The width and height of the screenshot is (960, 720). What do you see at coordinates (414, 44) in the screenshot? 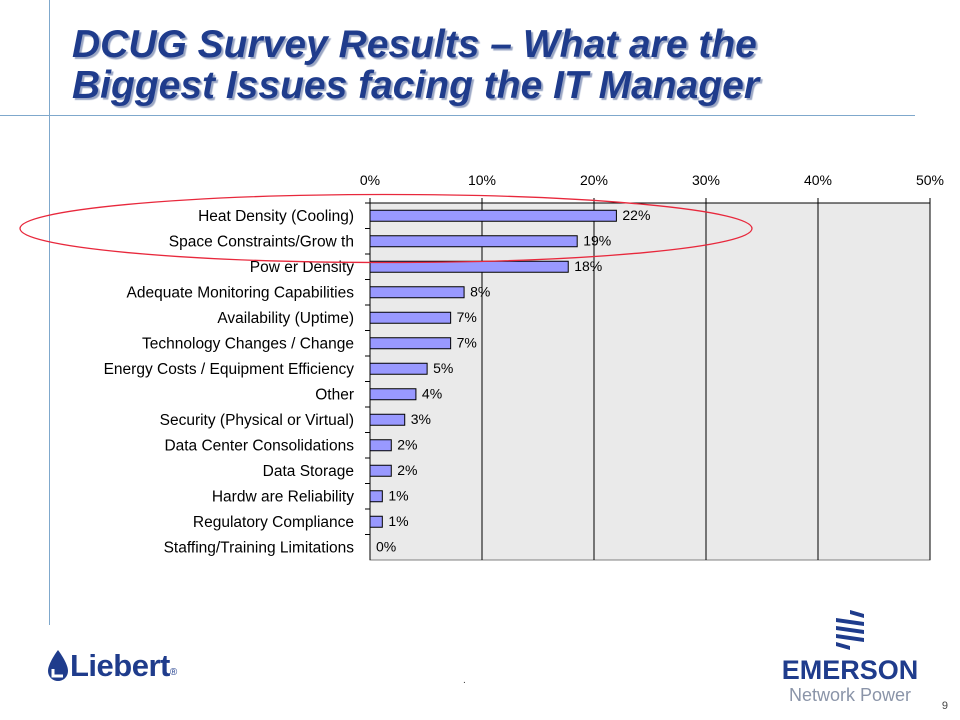
I see `slide-title-line-1: DCUG Survey Results – What are the` at bounding box center [414, 44].